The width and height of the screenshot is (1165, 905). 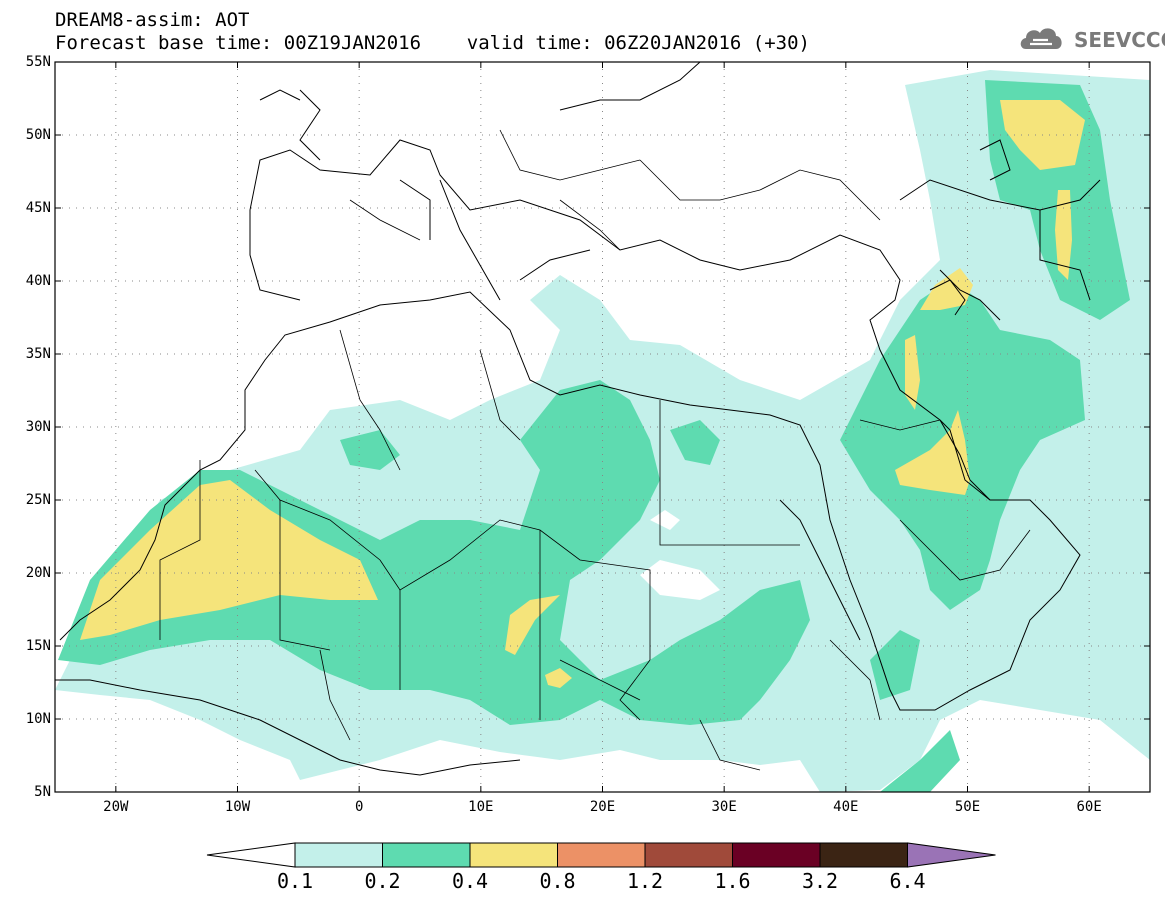 I want to click on colorbar-over-triangle, so click(x=951, y=855).